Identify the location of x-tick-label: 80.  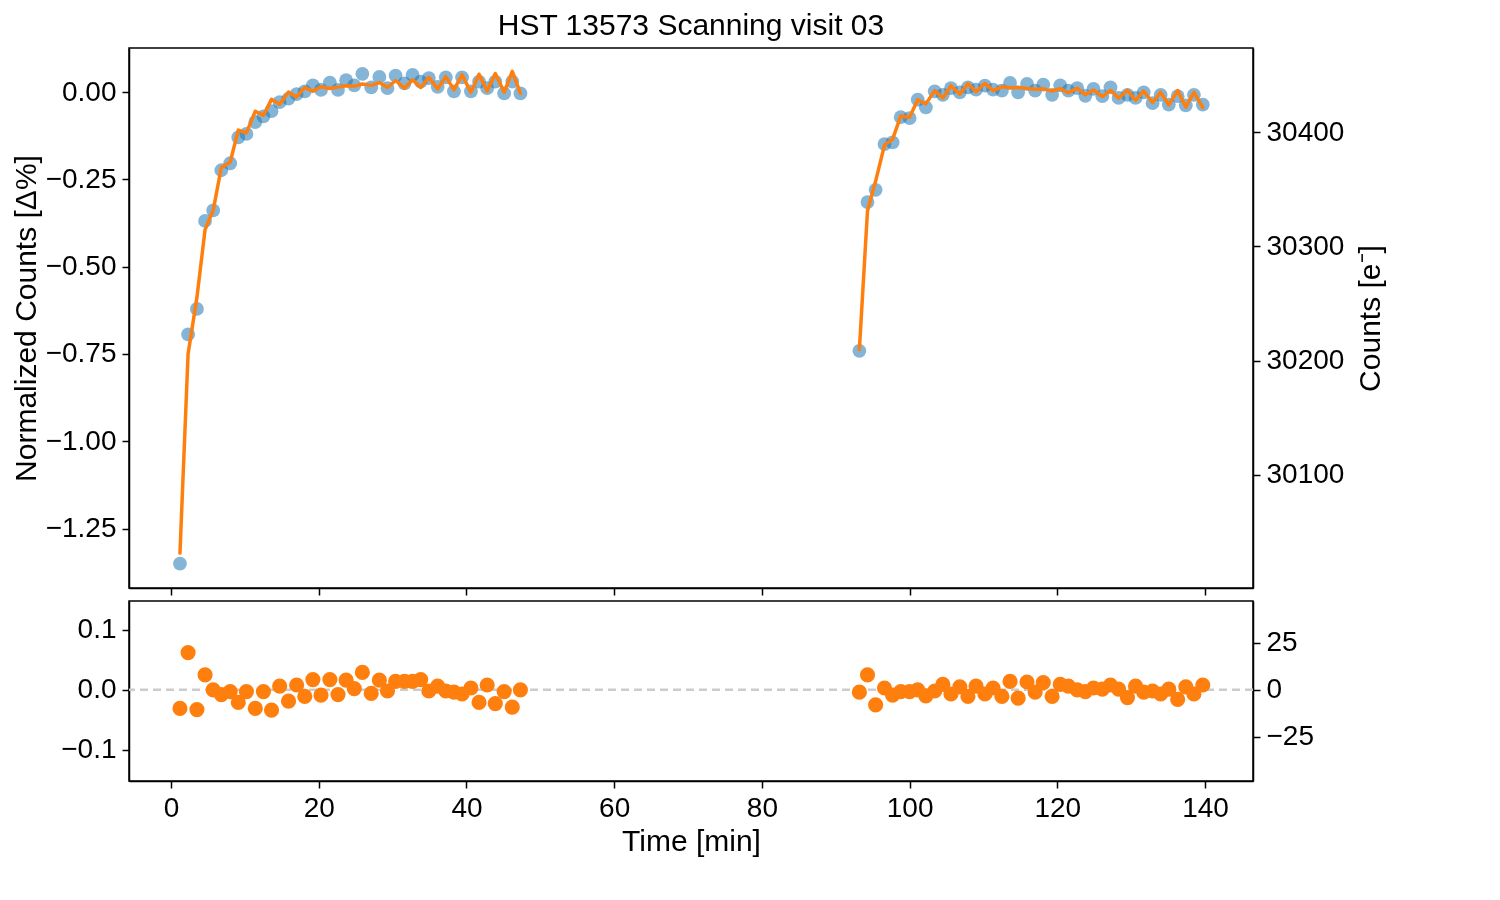
(762, 807).